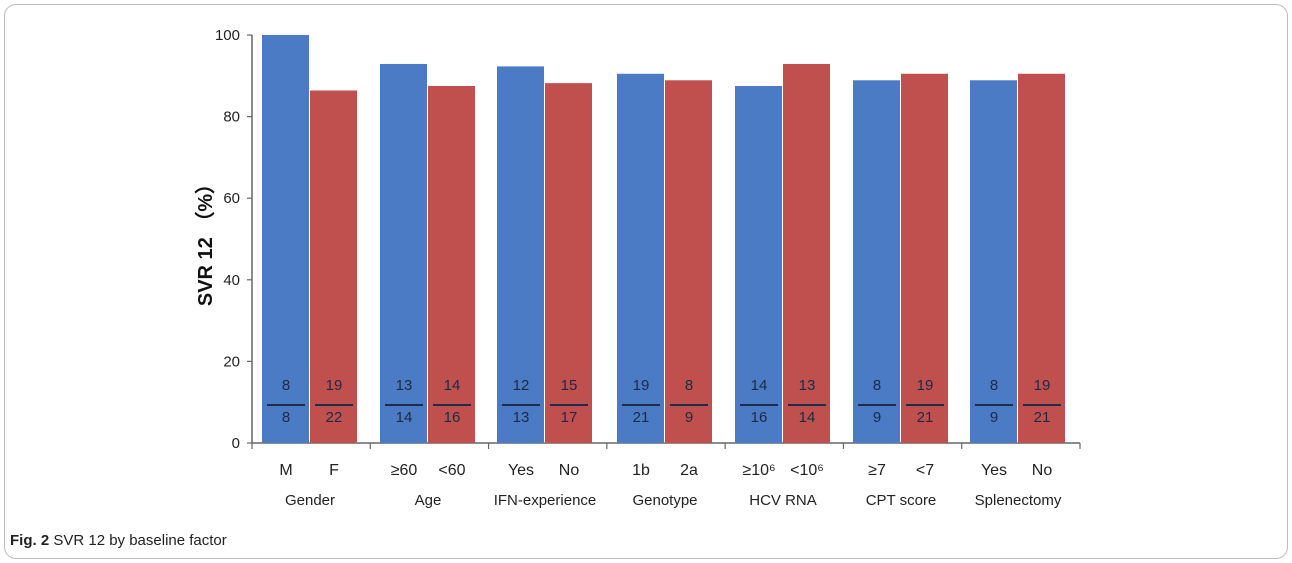  What do you see at coordinates (231, 280) in the screenshot?
I see `y-tick-label: 40` at bounding box center [231, 280].